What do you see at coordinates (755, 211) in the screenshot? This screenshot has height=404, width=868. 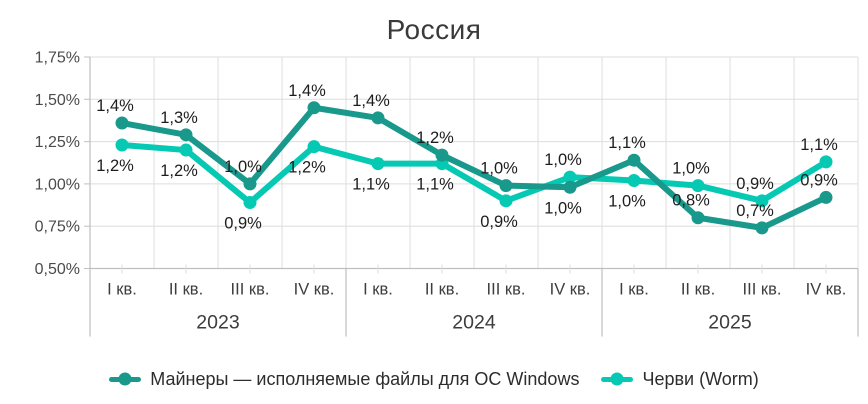 I see `miners-point-label: 0,7%` at bounding box center [755, 211].